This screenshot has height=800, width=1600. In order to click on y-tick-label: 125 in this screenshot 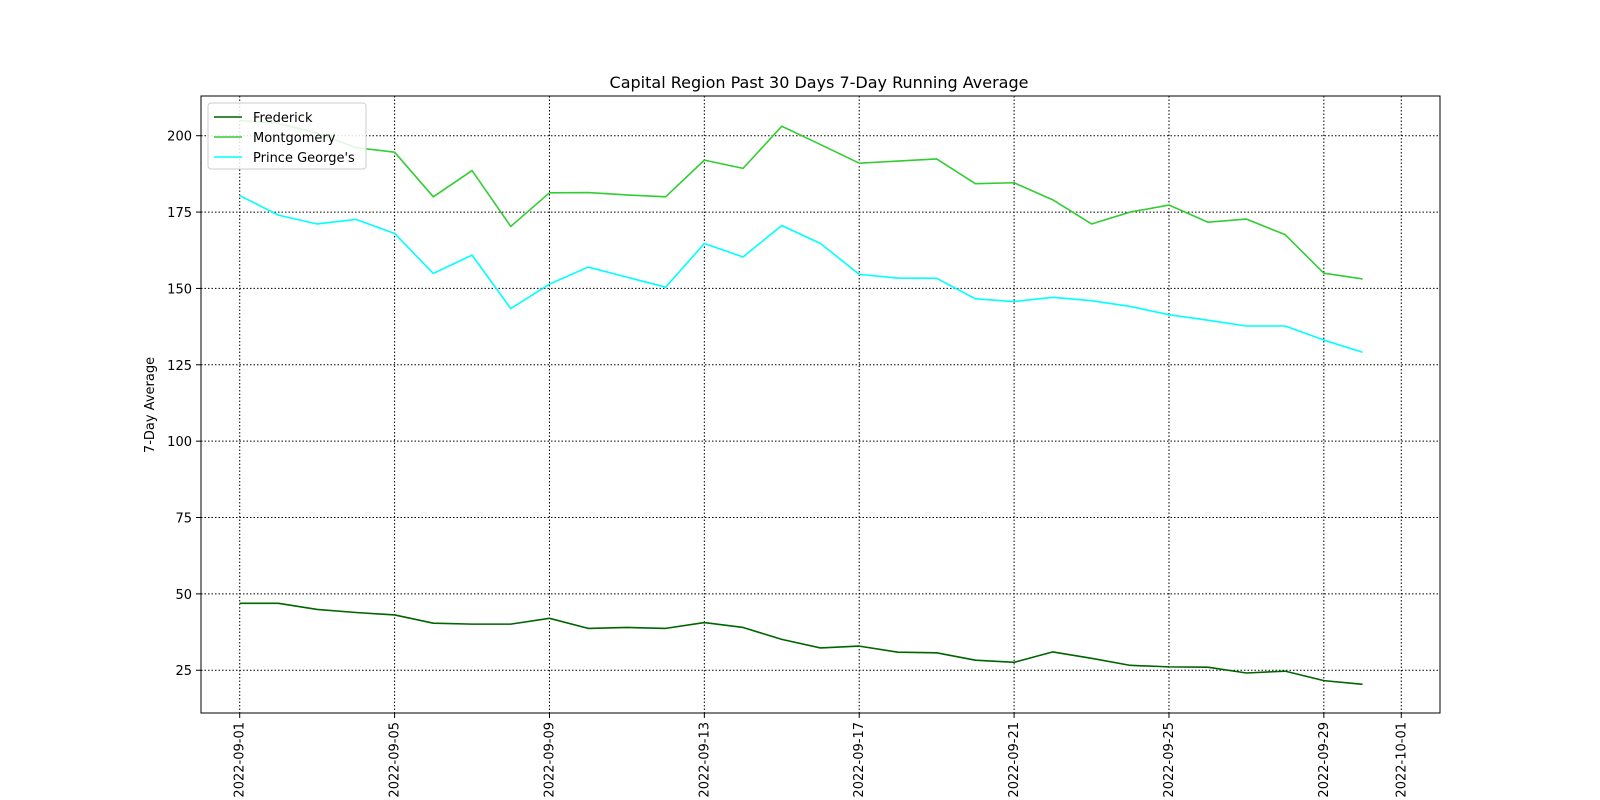, I will do `click(179, 366)`.